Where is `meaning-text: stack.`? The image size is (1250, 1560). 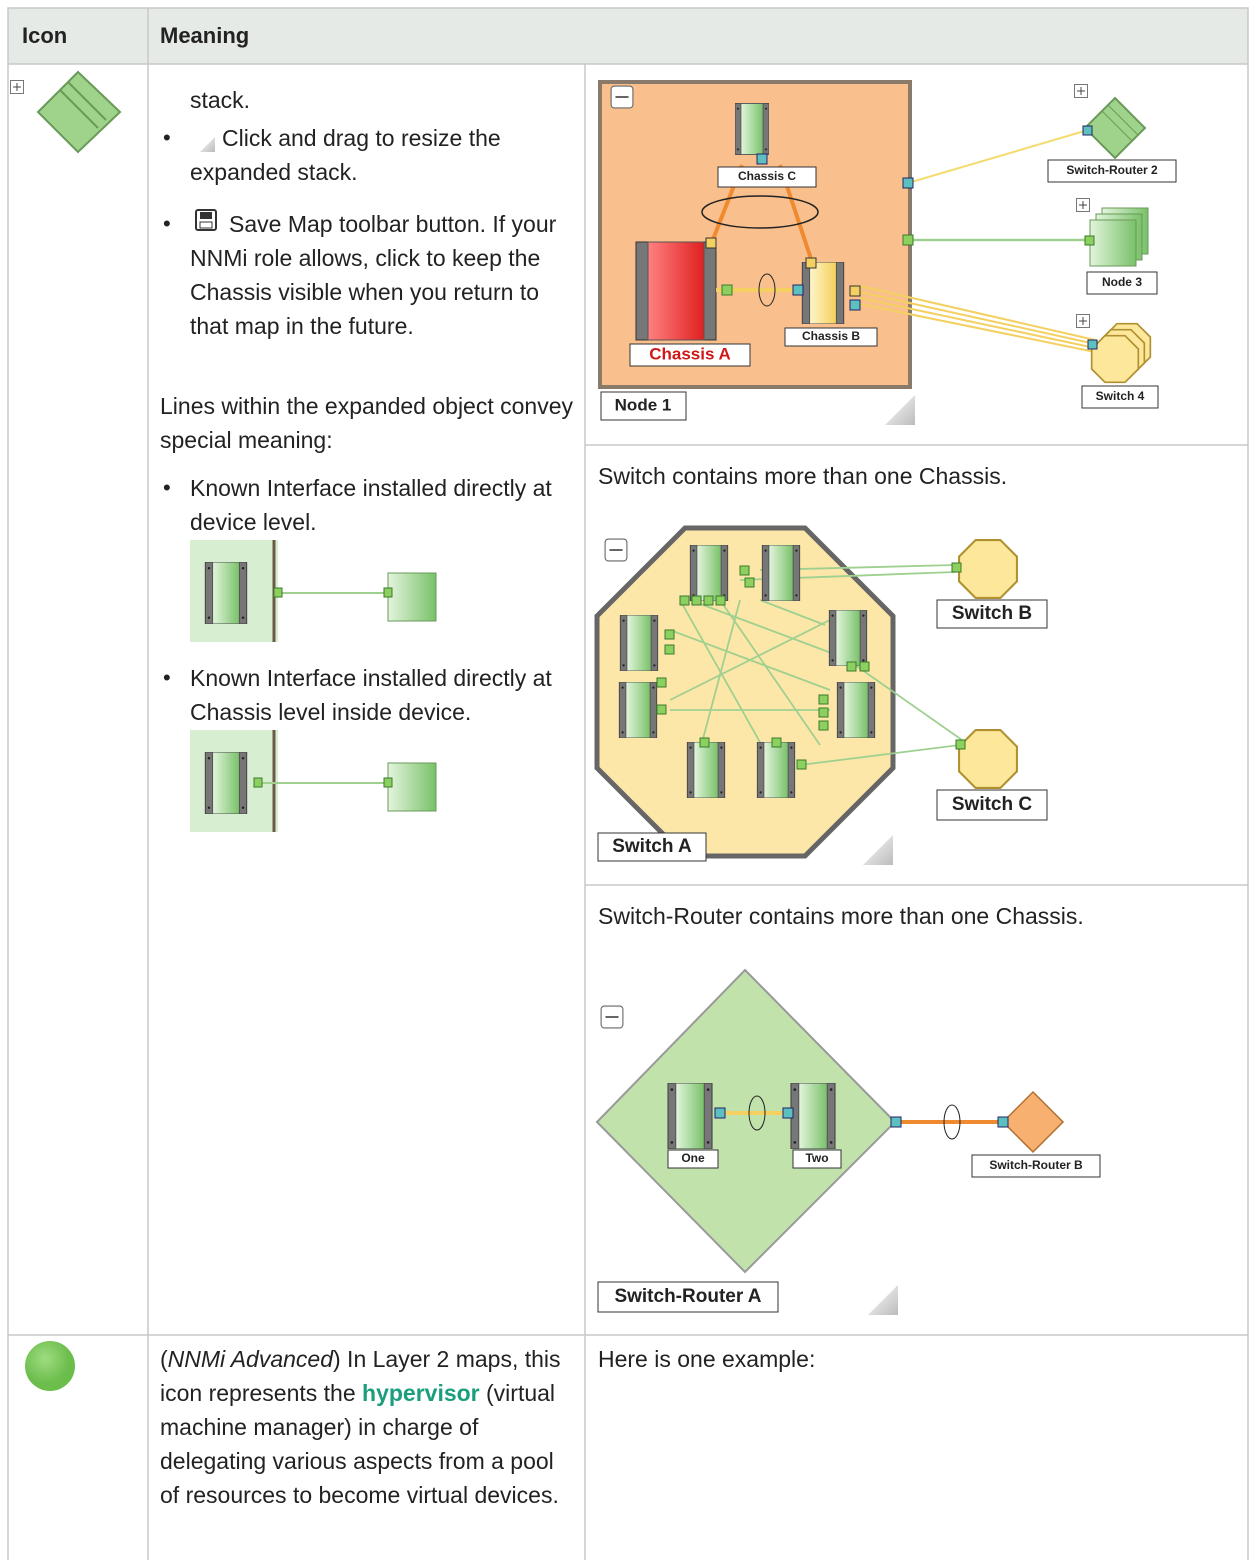
meaning-text: stack. is located at coordinates (220, 100).